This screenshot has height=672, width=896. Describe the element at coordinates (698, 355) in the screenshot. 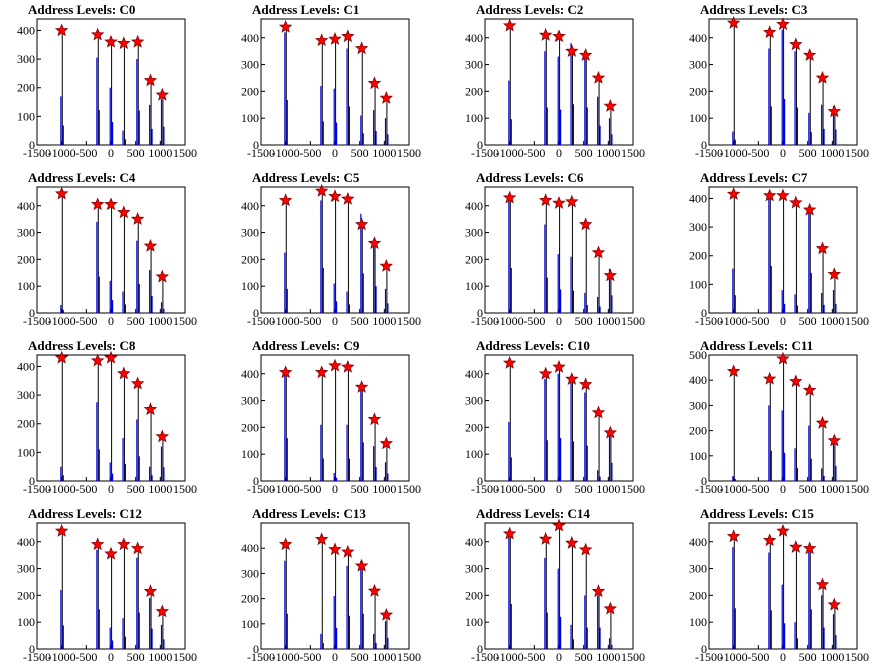

I see `y-tick-label: 500` at that location.